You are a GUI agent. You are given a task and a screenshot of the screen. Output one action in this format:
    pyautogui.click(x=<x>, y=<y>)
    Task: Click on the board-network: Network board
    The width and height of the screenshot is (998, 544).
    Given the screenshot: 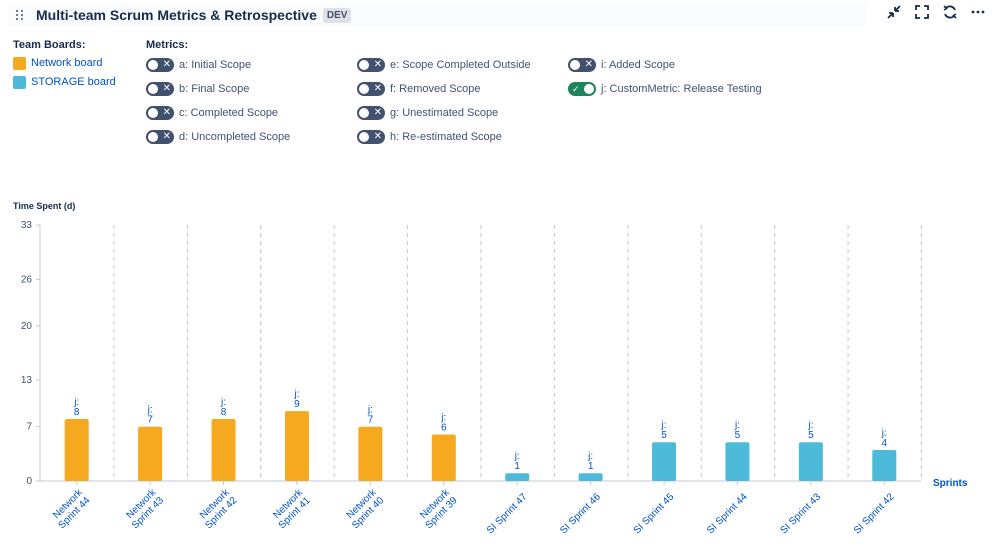 What is the action you would take?
    pyautogui.click(x=64, y=63)
    